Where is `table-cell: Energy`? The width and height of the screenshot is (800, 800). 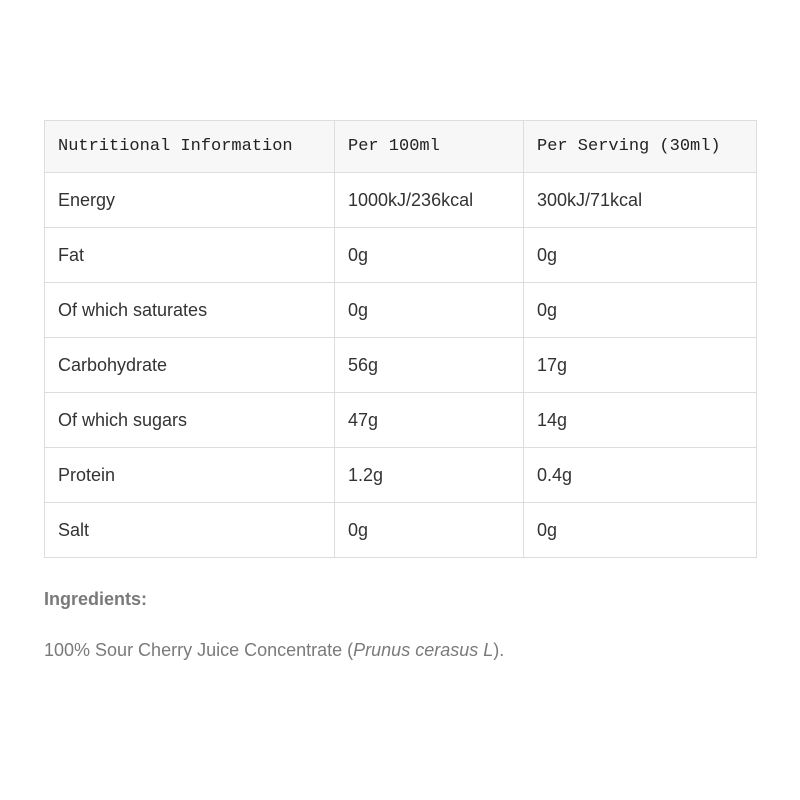
table-cell: Energy is located at coordinates (189, 200).